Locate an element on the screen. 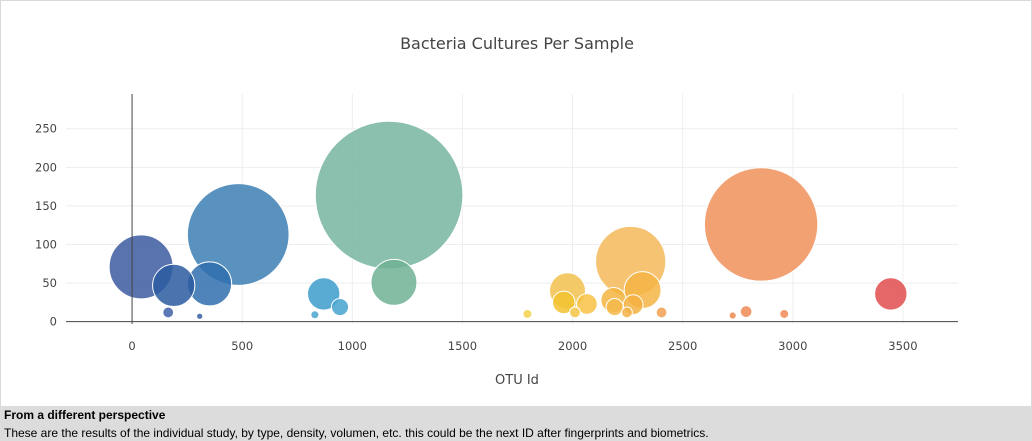 This screenshot has height=441, width=1032. x-tick-label: 2000 is located at coordinates (572, 346).